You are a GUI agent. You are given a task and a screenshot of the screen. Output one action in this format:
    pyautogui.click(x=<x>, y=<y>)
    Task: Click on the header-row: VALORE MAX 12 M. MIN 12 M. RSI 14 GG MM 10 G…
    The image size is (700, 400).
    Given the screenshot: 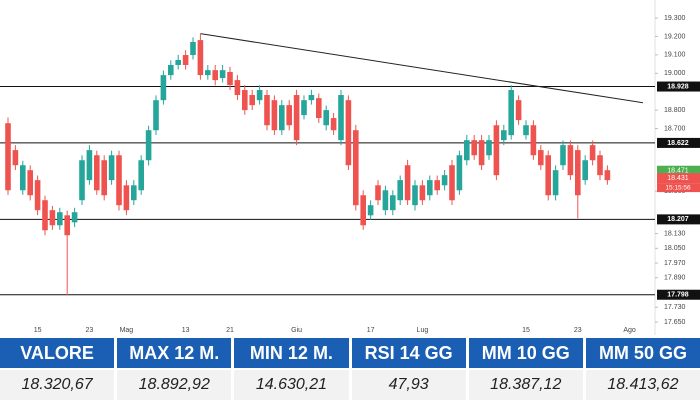 What is the action you would take?
    pyautogui.click(x=350, y=353)
    